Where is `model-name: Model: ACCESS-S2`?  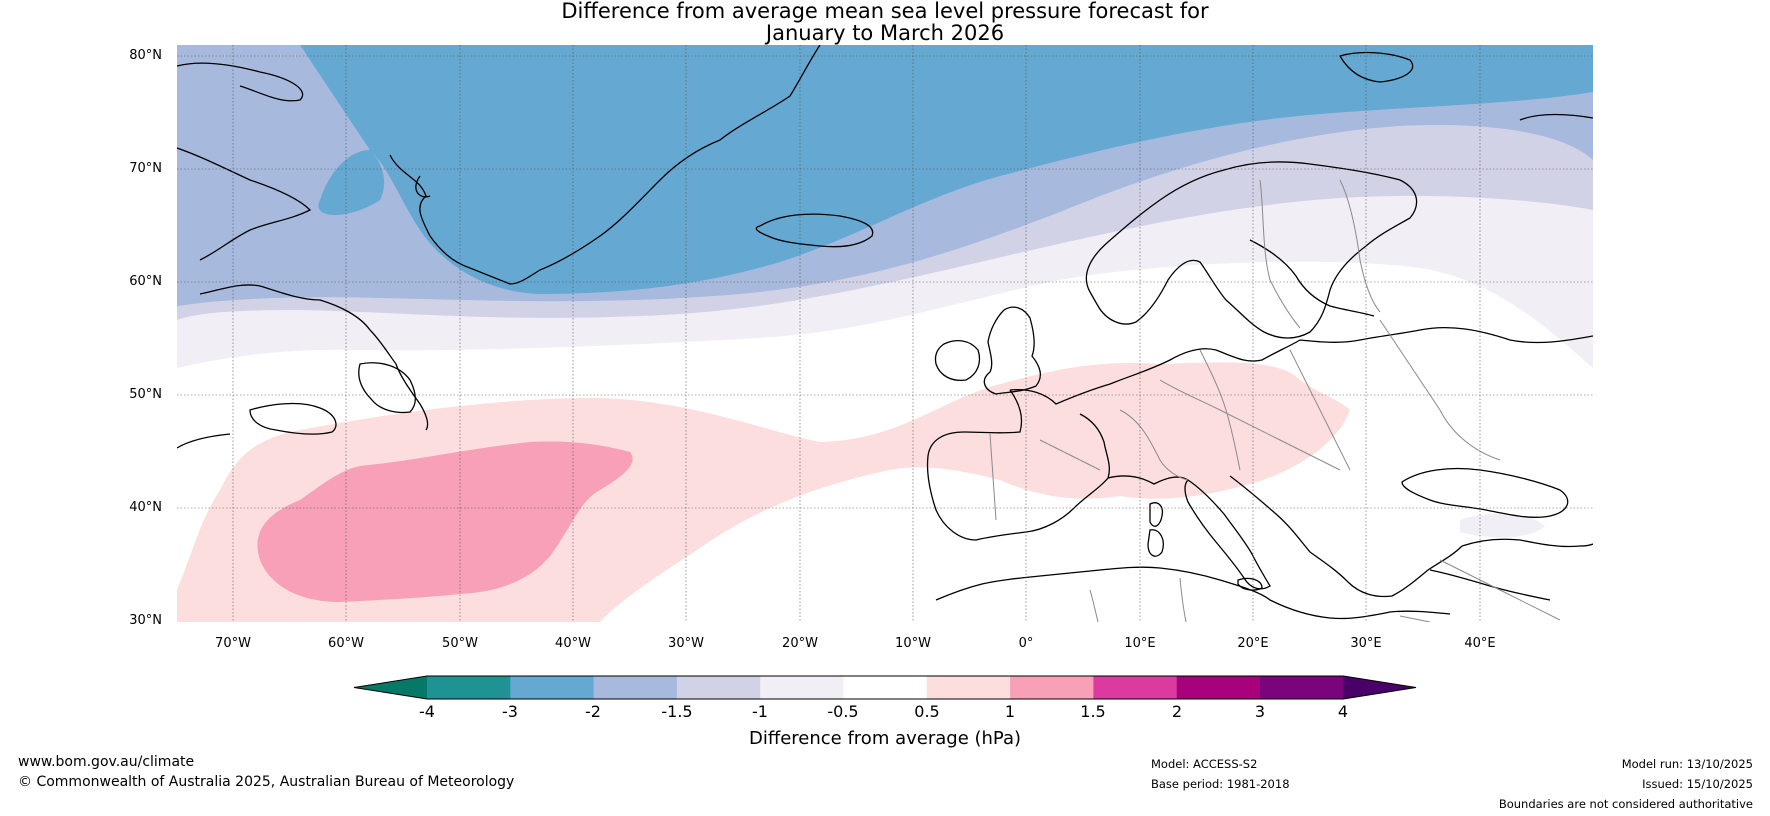 model-name: Model: ACCESS-S2 is located at coordinates (1204, 764).